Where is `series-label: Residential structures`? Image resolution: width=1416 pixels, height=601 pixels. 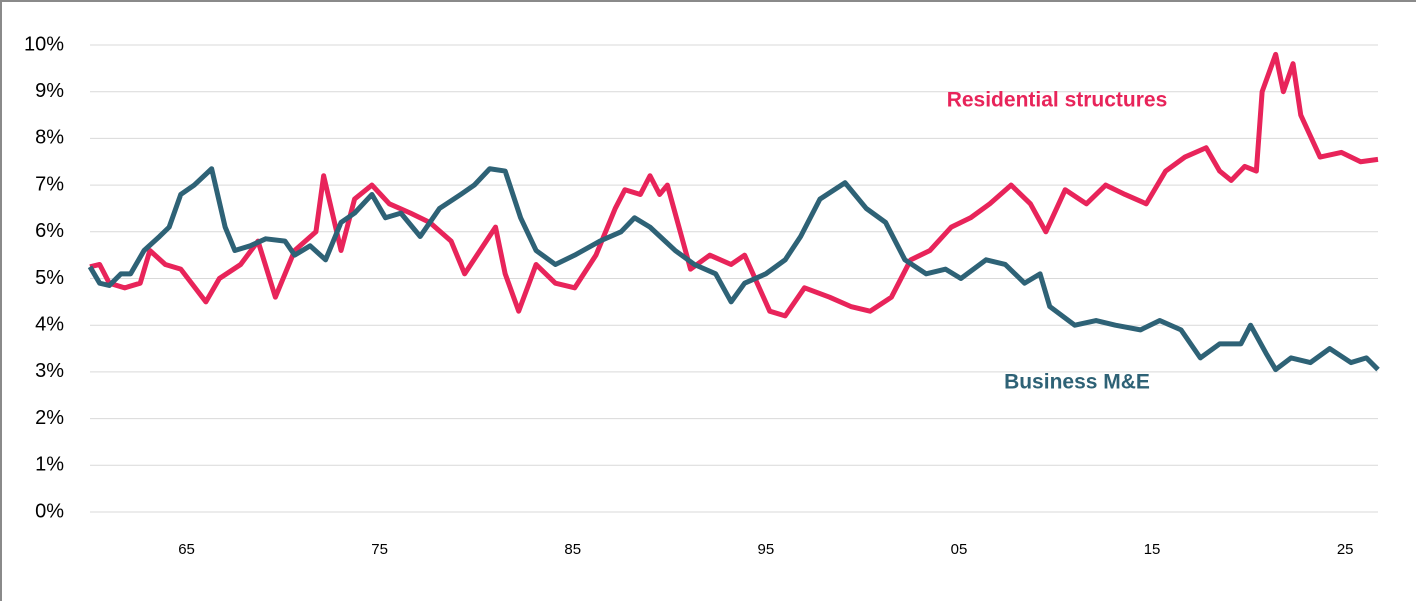 series-label: Residential structures is located at coordinates (1057, 100).